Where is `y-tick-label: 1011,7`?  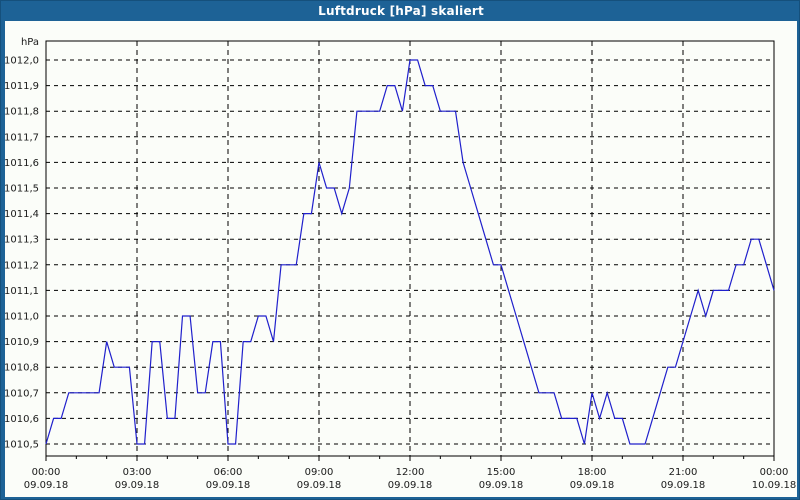
y-tick-label: 1011,7 is located at coordinates (22, 137).